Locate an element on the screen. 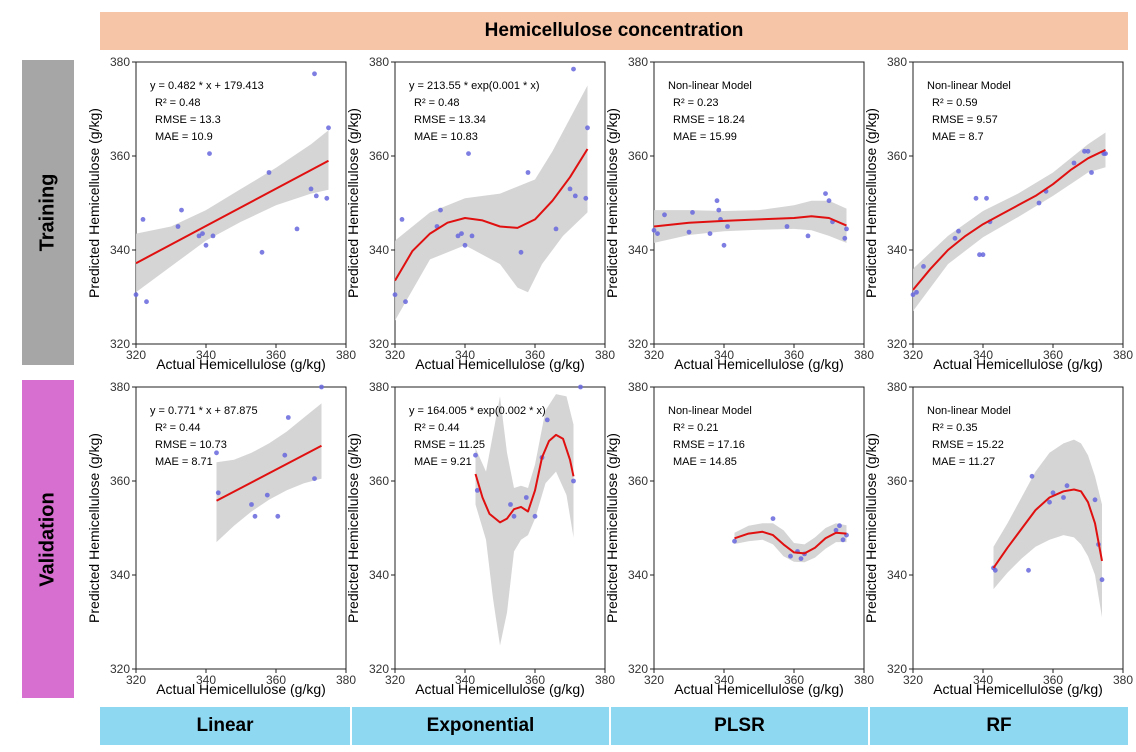  annotation-line: R² = 0.48 is located at coordinates (437, 103).